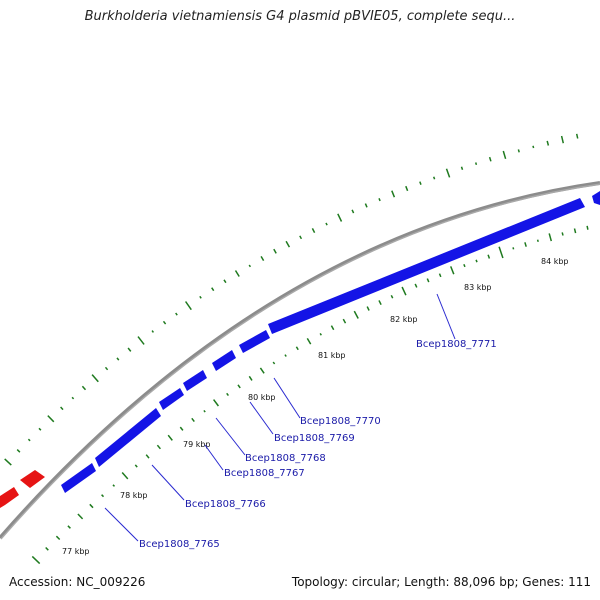 The height and width of the screenshot is (600, 600). Describe the element at coordinates (262, 397) in the screenshot. I see `scale-label-80: 80 kbp` at that location.